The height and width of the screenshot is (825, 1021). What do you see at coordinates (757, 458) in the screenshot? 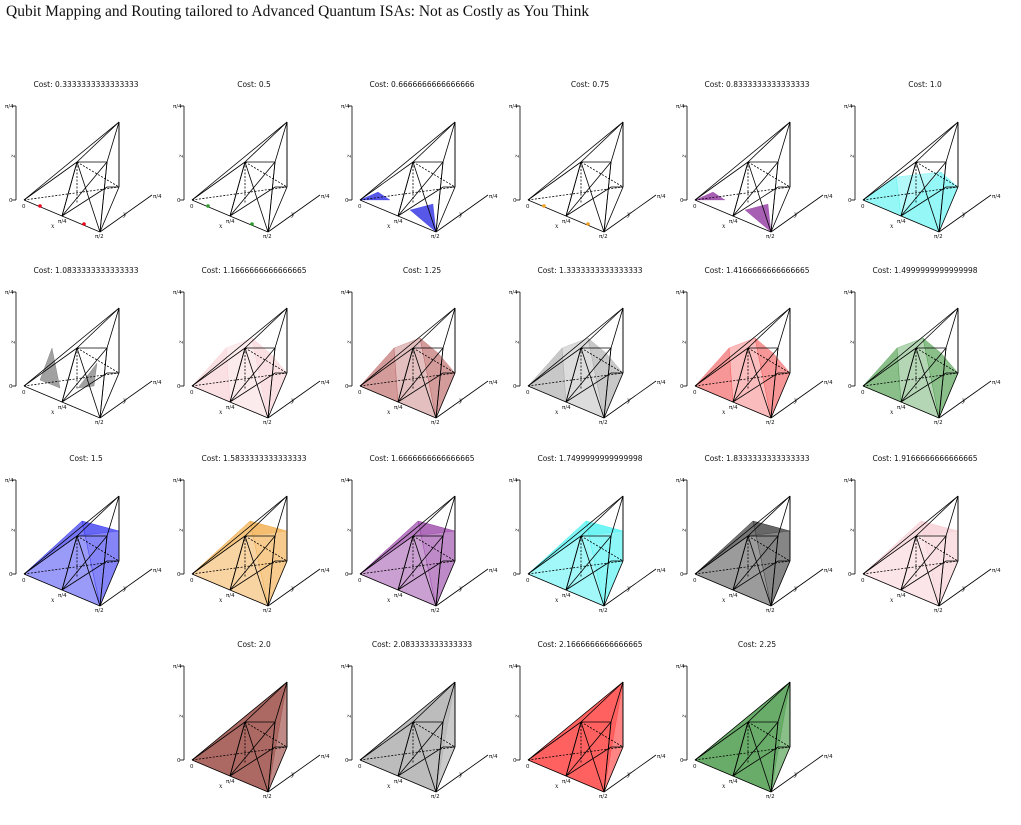
I see `panel-title: Cost: 1.8333333333333333` at bounding box center [757, 458].